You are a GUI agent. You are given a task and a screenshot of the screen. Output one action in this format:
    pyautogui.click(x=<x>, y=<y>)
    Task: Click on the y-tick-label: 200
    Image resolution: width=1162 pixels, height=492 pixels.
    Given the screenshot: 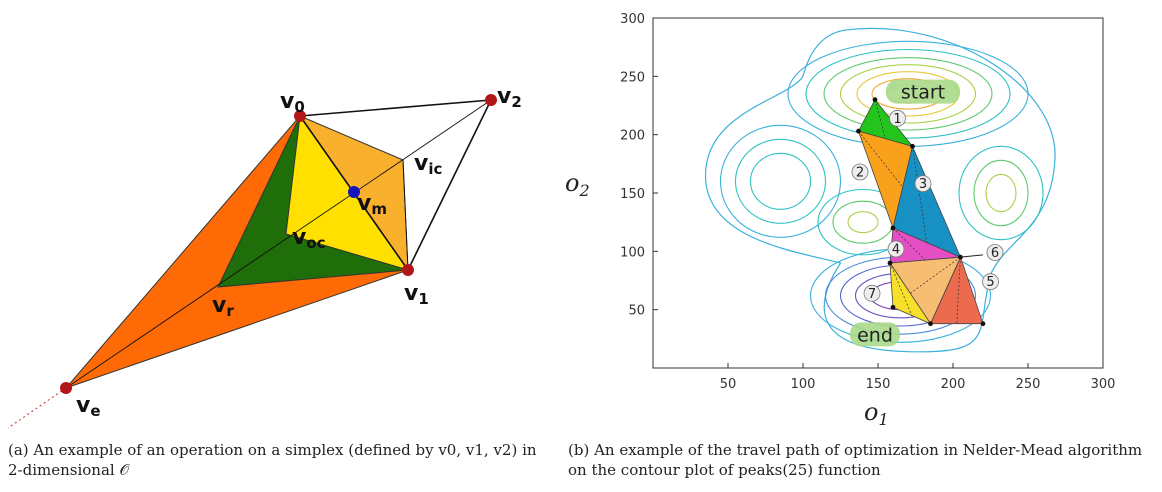 What is the action you would take?
    pyautogui.click(x=632, y=136)
    